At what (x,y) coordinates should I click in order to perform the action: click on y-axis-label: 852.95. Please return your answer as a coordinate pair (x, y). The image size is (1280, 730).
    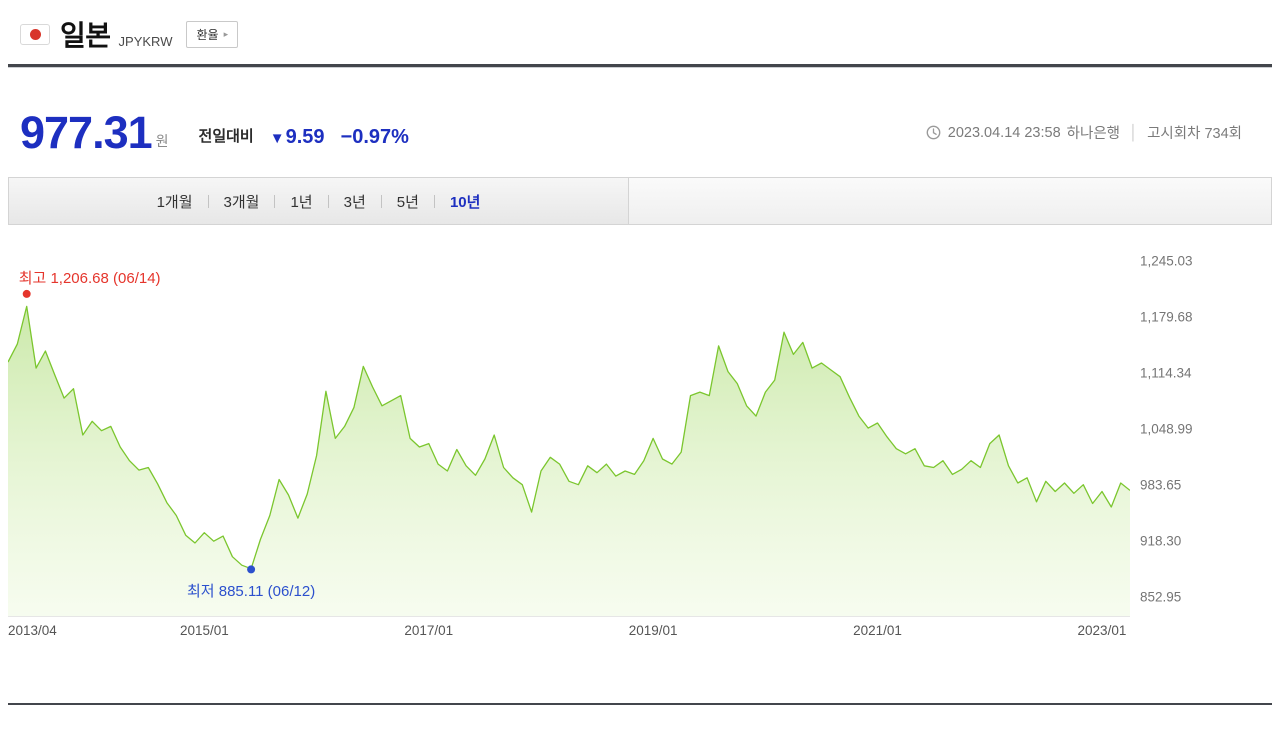
    Looking at the image, I should click on (1161, 597).